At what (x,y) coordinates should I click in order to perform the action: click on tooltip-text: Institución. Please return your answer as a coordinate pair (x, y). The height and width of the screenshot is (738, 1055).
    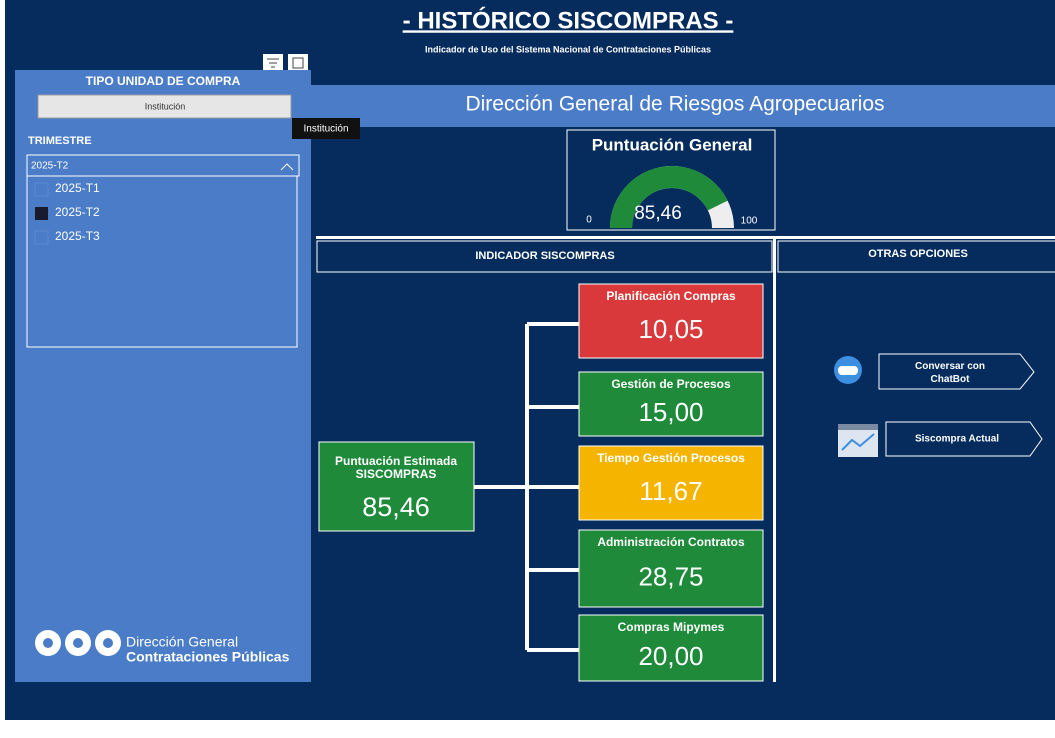
    Looking at the image, I should click on (325, 129).